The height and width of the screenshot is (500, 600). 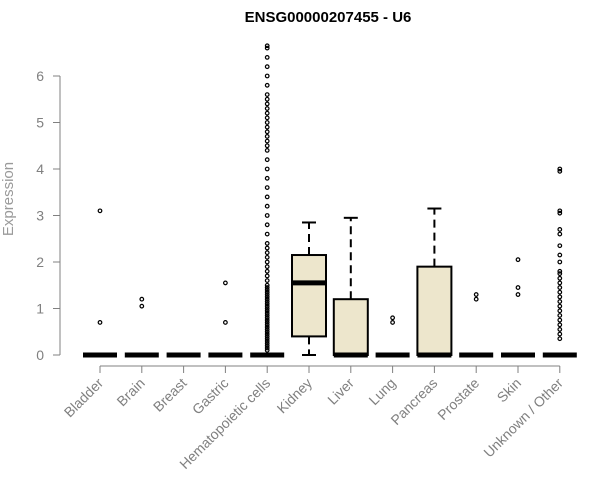 What do you see at coordinates (170, 395) in the screenshot?
I see `x-tick-label: Breast` at bounding box center [170, 395].